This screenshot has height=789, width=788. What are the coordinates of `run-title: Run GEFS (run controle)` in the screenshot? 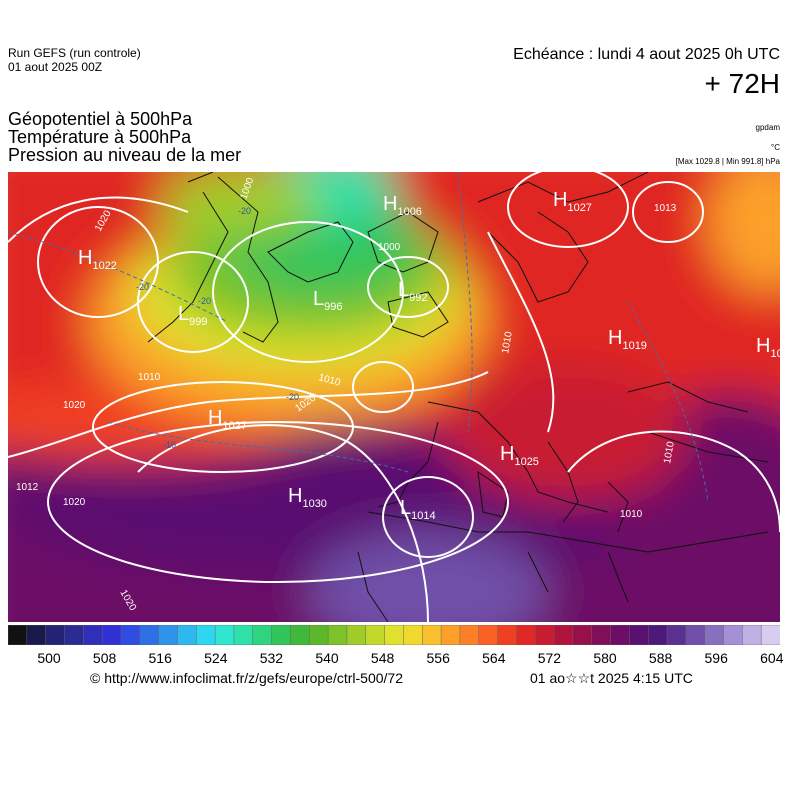 It's located at (74, 53).